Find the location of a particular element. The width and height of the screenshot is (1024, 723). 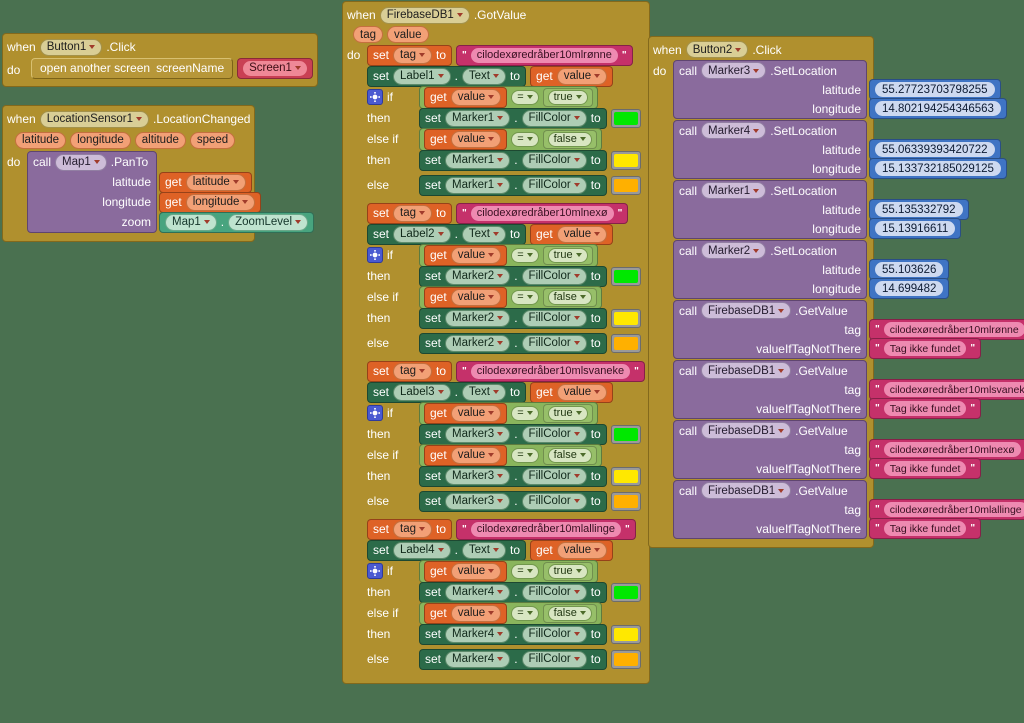

number-value: 14.699482 is located at coordinates (909, 288).